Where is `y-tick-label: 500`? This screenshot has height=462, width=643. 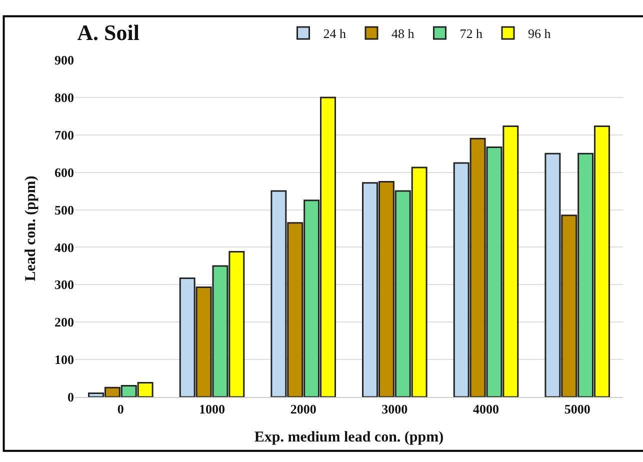
y-tick-label: 500 is located at coordinates (64, 210).